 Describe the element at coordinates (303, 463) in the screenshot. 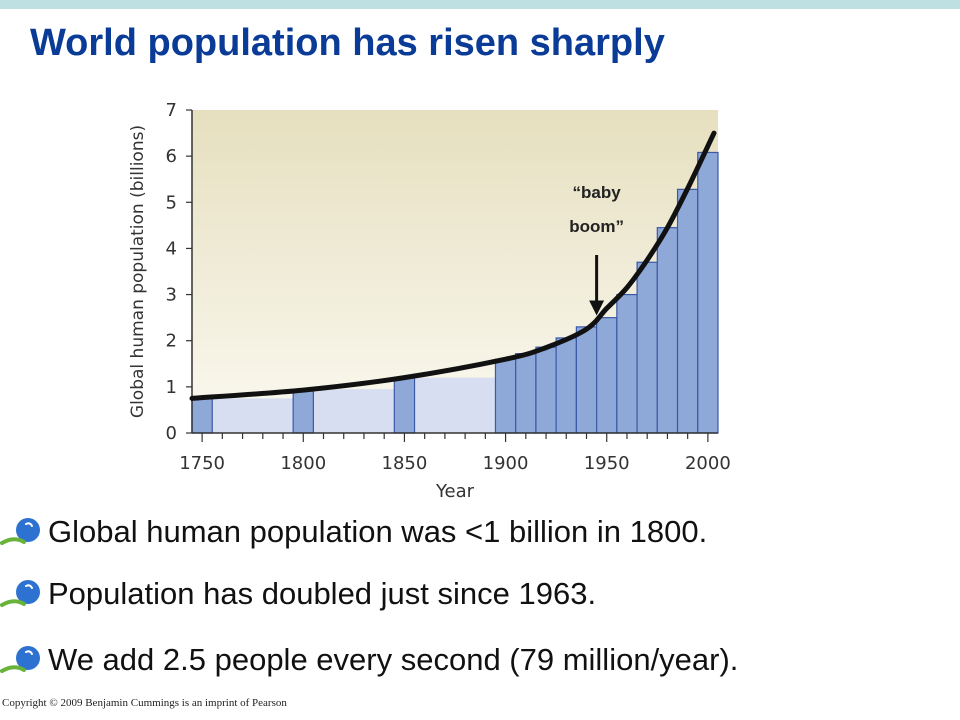

I see `x-tick-label: 1800` at that location.